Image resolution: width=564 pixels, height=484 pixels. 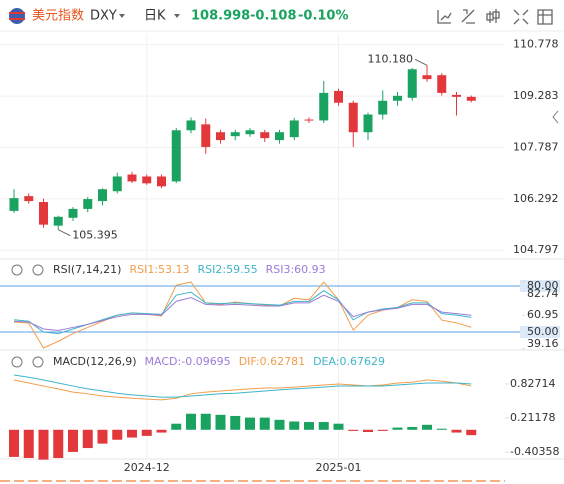 What do you see at coordinates (87, 269) in the screenshot?
I see `indicator-title: RSI(7,14,21)` at bounding box center [87, 269].